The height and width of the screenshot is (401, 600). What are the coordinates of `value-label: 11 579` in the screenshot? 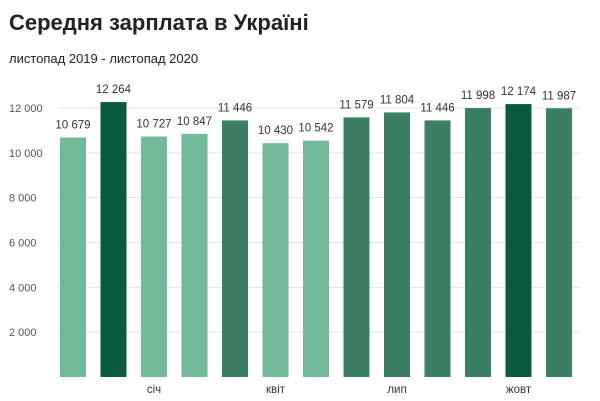 It's located at (356, 105).